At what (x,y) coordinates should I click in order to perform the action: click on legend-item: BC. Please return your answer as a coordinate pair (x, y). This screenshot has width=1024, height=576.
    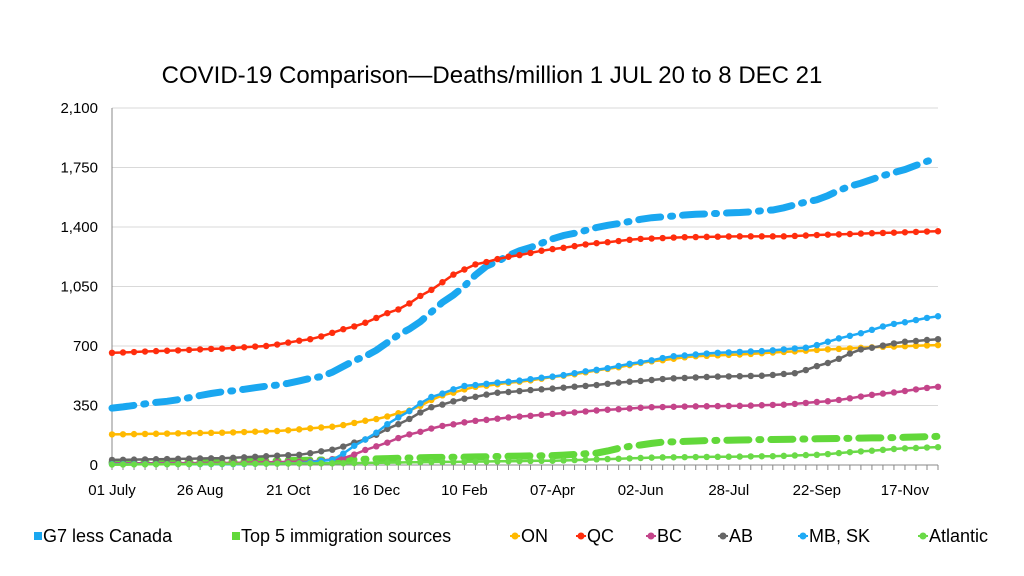
    Looking at the image, I should click on (664, 536).